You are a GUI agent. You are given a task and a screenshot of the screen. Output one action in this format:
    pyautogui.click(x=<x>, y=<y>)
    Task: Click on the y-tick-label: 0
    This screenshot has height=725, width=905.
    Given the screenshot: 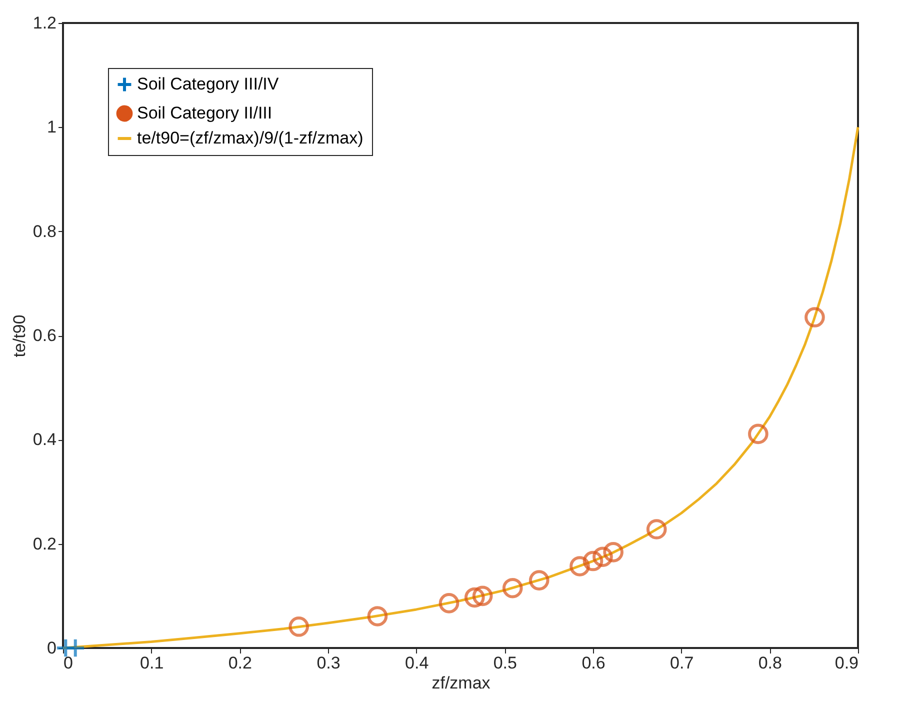 What is the action you would take?
    pyautogui.click(x=51, y=648)
    